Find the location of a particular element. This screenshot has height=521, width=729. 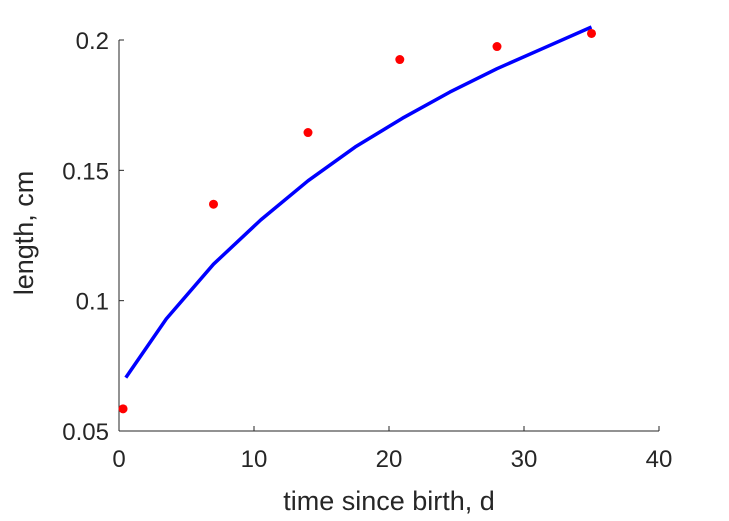

y-tick-label: 0.05 is located at coordinates (85, 432).